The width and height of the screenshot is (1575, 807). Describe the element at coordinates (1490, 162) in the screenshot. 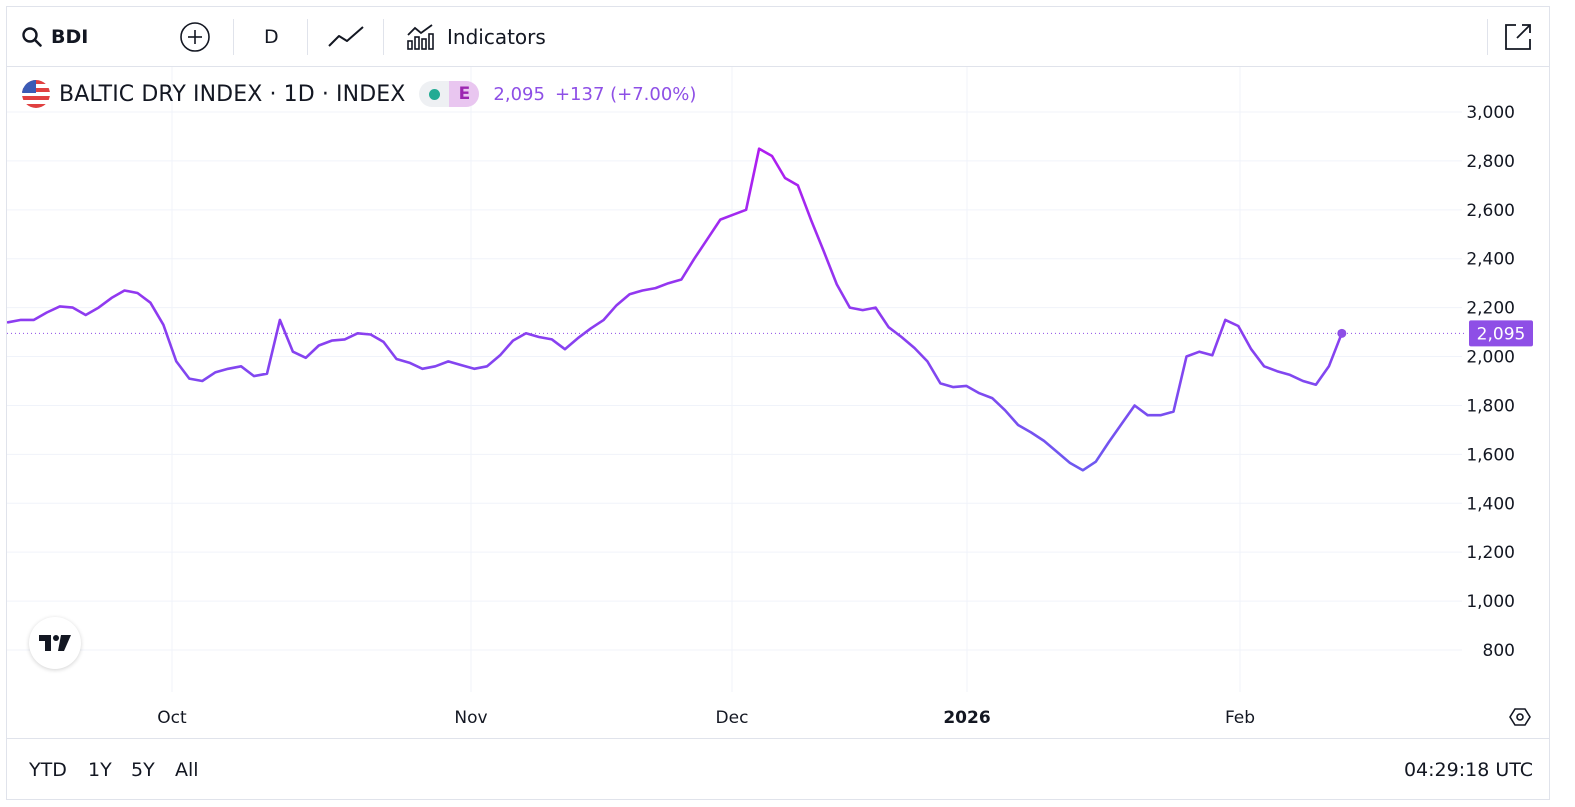

I see `y-tick-label: 2,800` at that location.